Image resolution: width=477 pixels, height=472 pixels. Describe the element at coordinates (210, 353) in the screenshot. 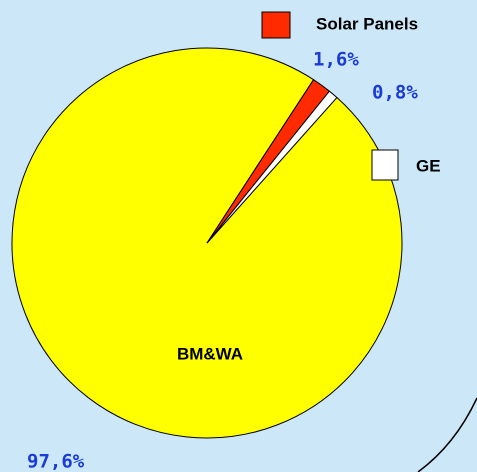

I see `slice-label: BM&WA` at that location.